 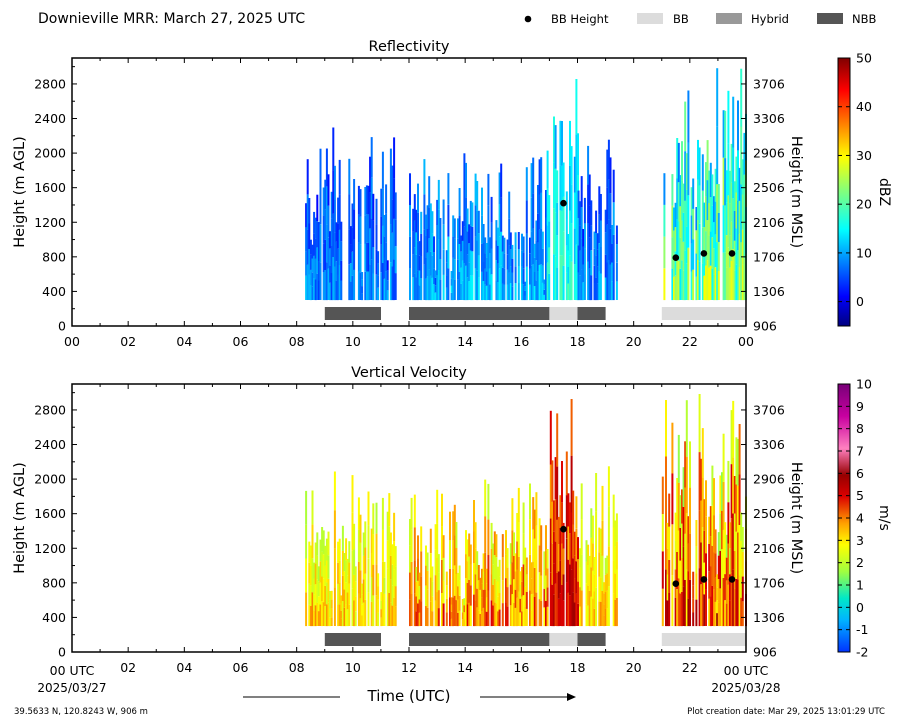 What do you see at coordinates (769, 479) in the screenshot?
I see `y2-tick-label: 2906` at bounding box center [769, 479].